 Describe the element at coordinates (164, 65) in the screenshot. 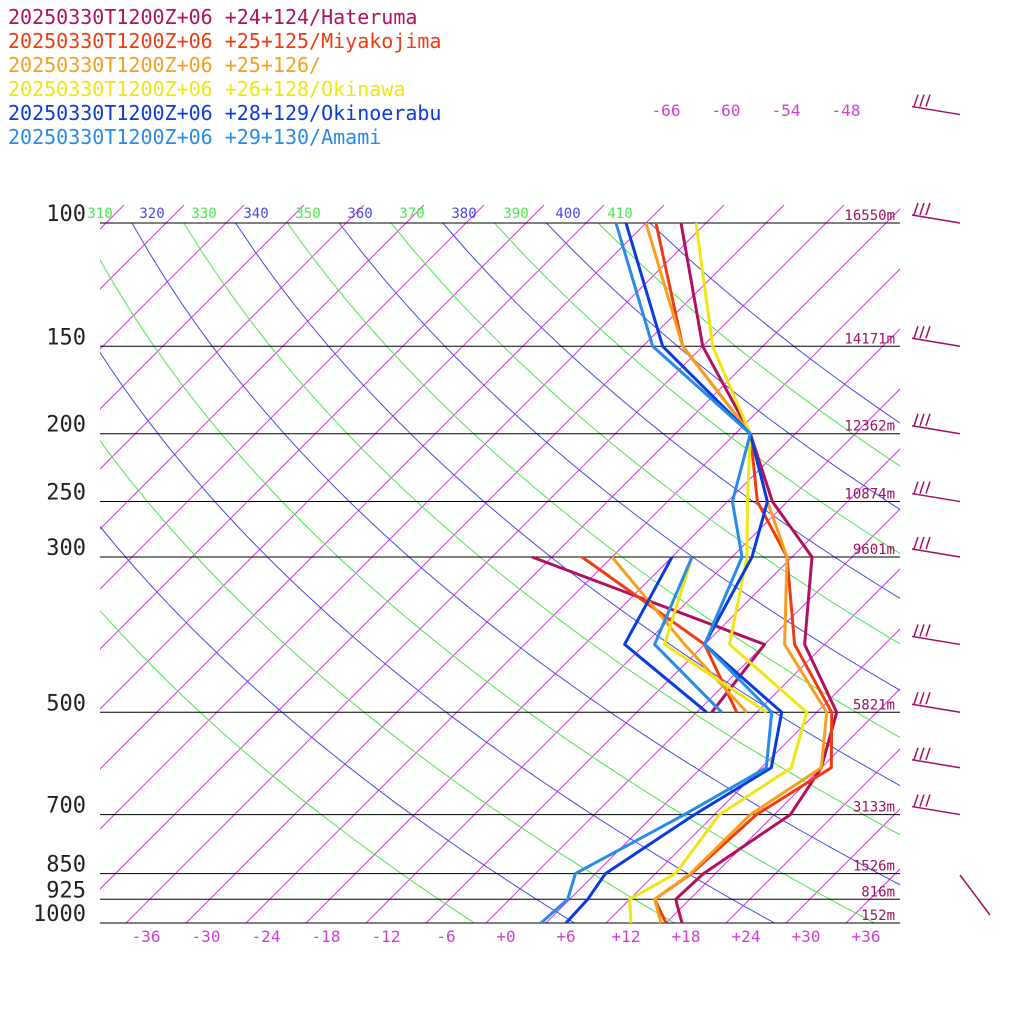

I see `legend-entry: 20250330T1200Z+06 +25+126/` at that location.